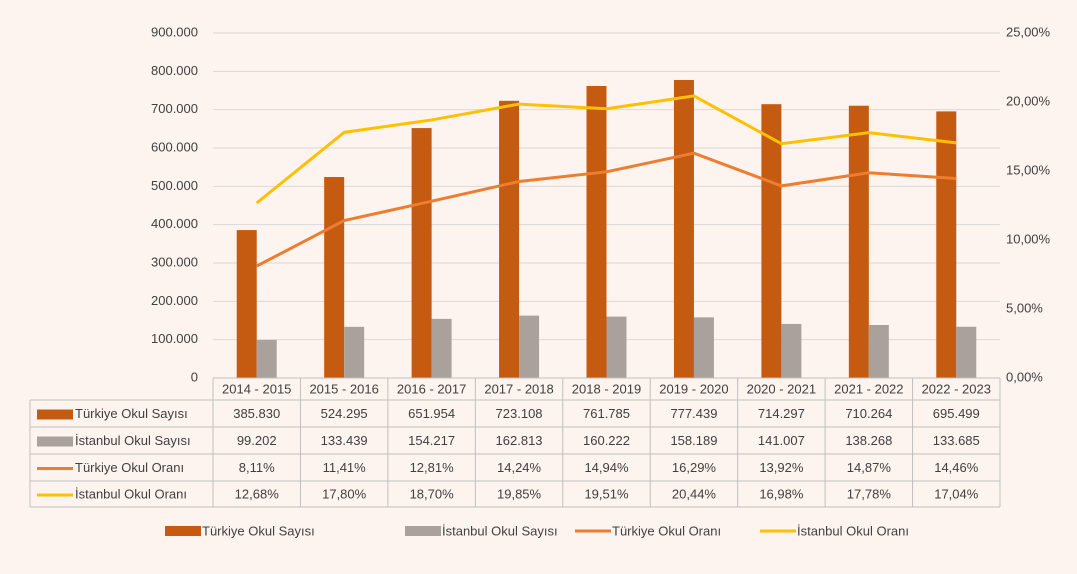 The image size is (1077, 574). Describe the element at coordinates (174, 300) in the screenshot. I see `y-tick-label: 200.000` at that location.